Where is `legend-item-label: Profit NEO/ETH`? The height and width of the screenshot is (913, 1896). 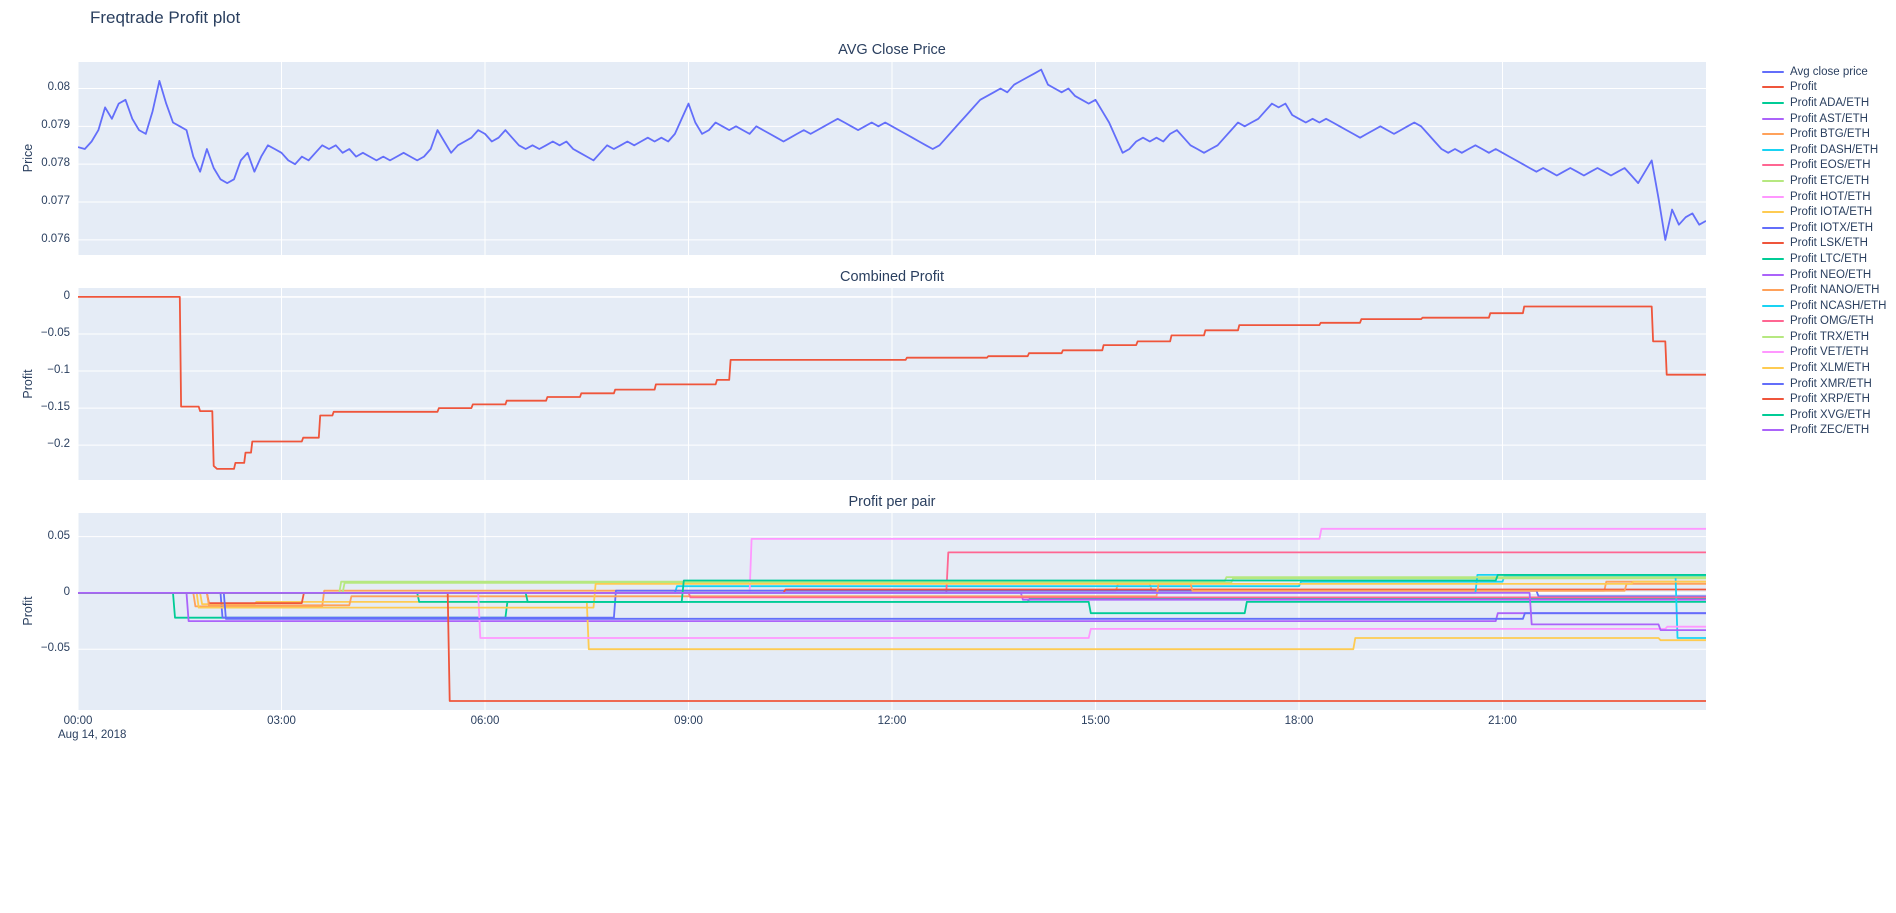 legend-item-label: Profit NEO/ETH is located at coordinates (1831, 274).